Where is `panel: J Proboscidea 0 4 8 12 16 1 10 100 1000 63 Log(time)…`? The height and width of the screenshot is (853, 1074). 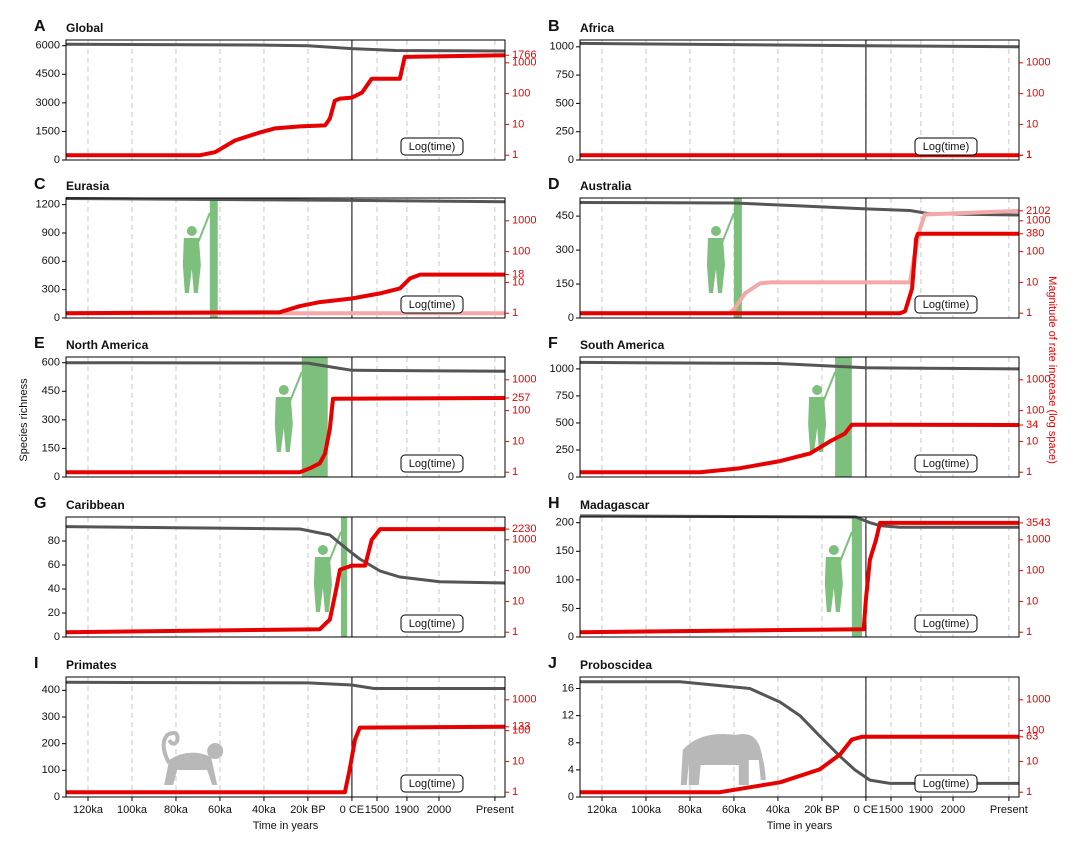 panel: J Proboscidea 0 4 8 12 16 1 10 100 1000 63 Log(time)… is located at coordinates (799, 743).